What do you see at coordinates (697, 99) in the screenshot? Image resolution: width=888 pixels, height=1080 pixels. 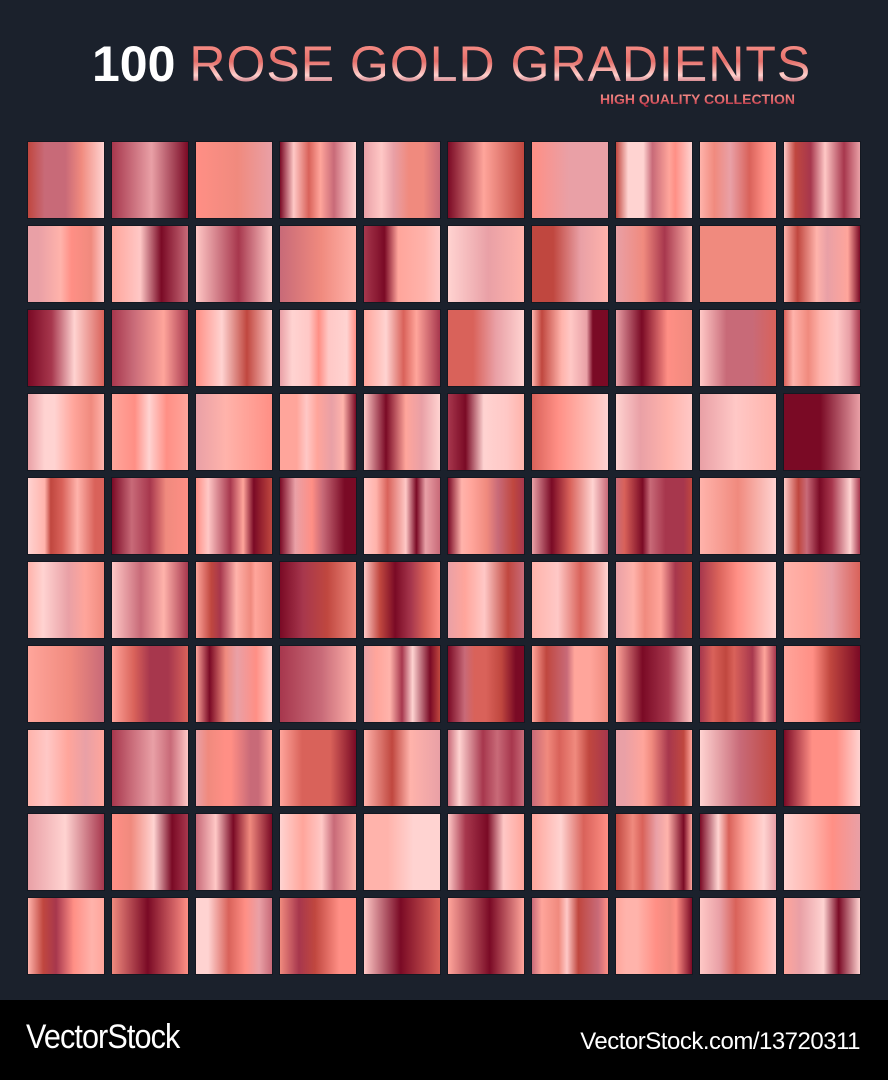 I see `subtitle: HIGH QUALITY COLLECTION` at bounding box center [697, 99].